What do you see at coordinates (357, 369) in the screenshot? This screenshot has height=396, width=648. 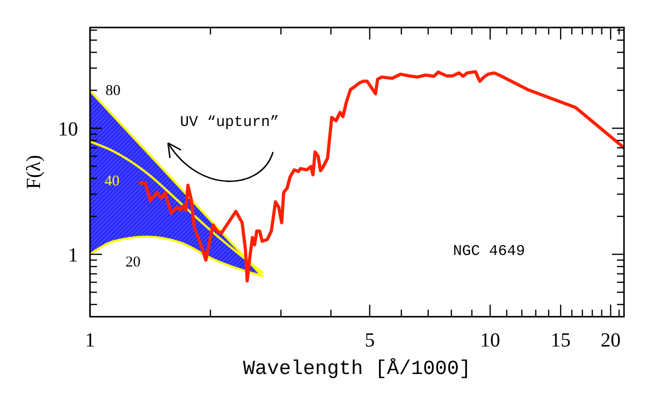 I see `x-axis-title: Wavelength [Å/1000]` at bounding box center [357, 369].